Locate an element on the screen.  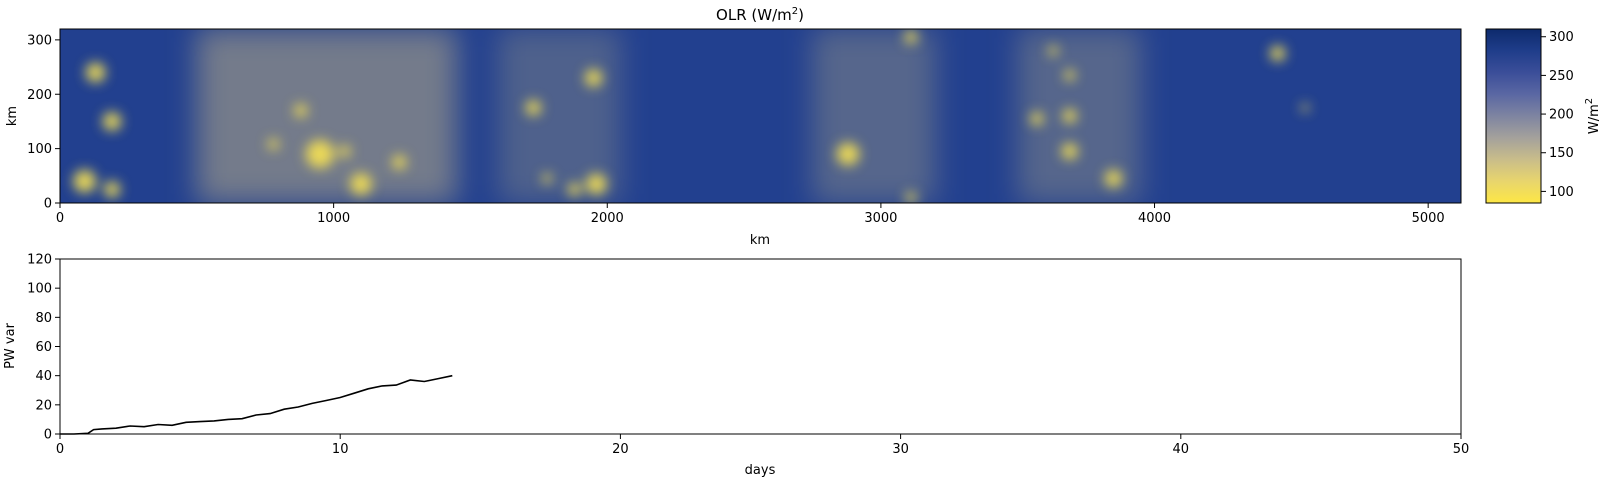
hm-ytick-label: 300 is located at coordinates (39, 40).